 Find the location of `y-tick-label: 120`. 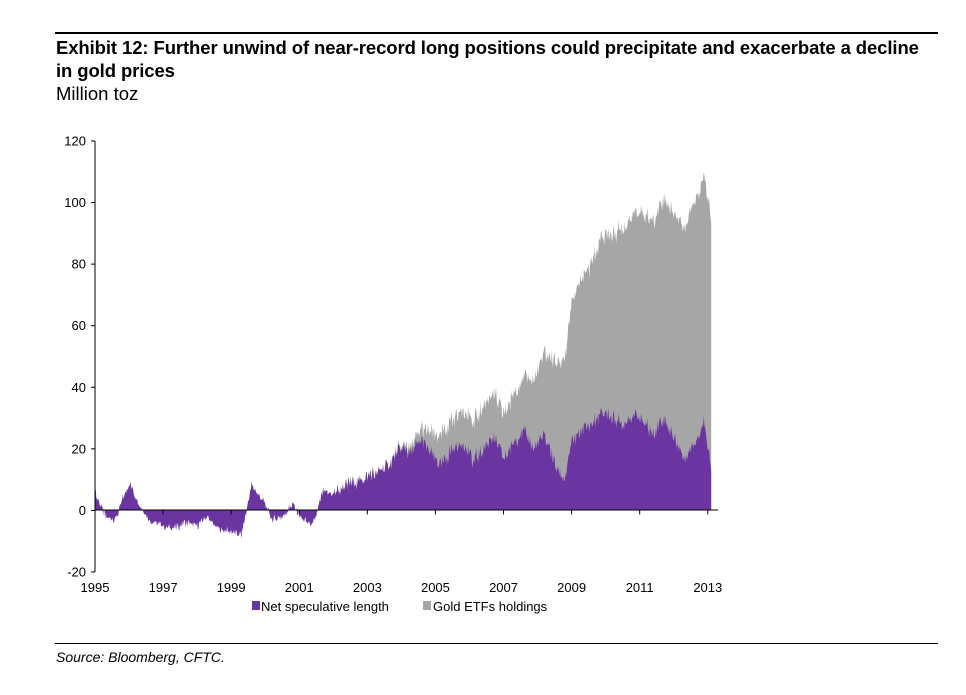

y-tick-label: 120 is located at coordinates (75, 141).